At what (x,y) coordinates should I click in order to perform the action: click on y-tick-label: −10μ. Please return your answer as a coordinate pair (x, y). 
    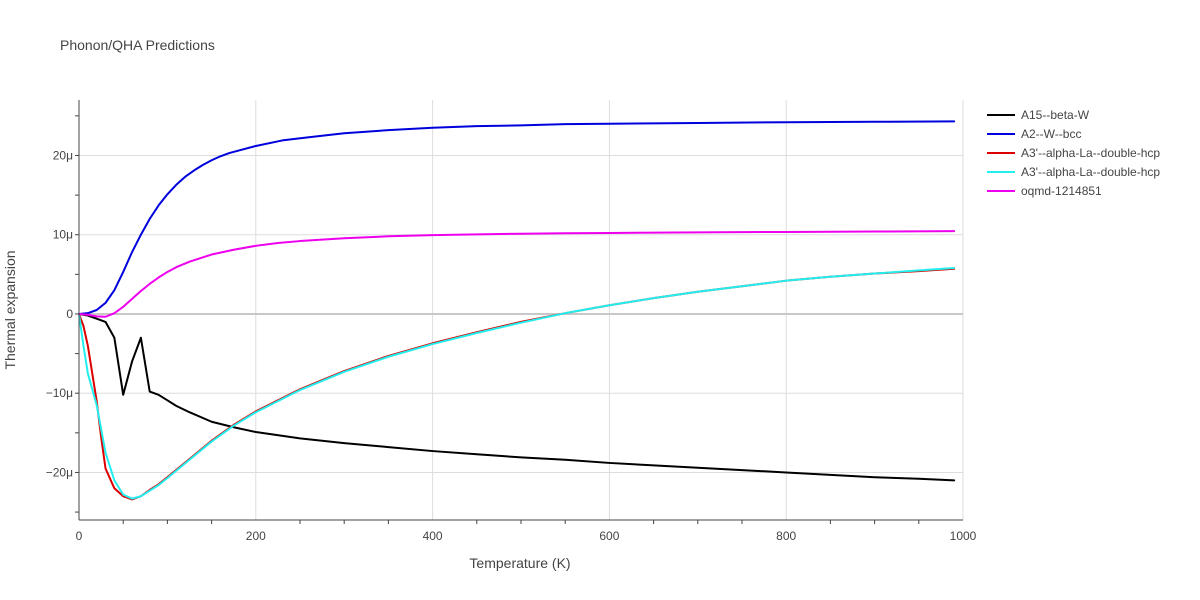
    Looking at the image, I should click on (59, 393).